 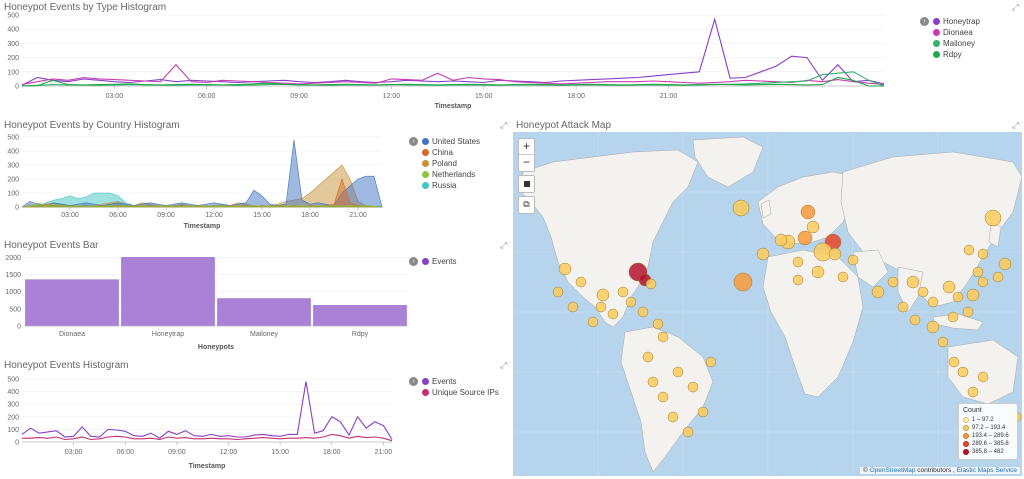 I want to click on zoom-control: + −, so click(x=526, y=155).